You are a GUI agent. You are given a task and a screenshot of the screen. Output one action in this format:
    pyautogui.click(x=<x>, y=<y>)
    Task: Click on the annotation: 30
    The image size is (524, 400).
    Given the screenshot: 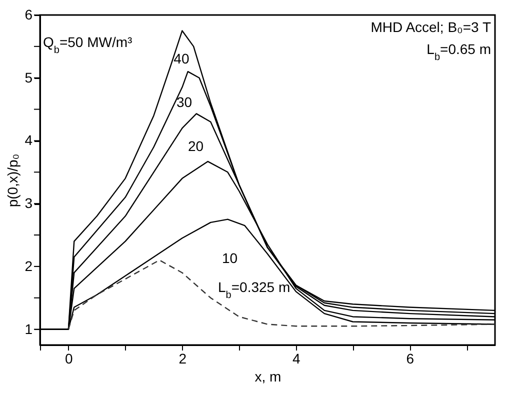 What is the action you would take?
    pyautogui.click(x=184, y=102)
    